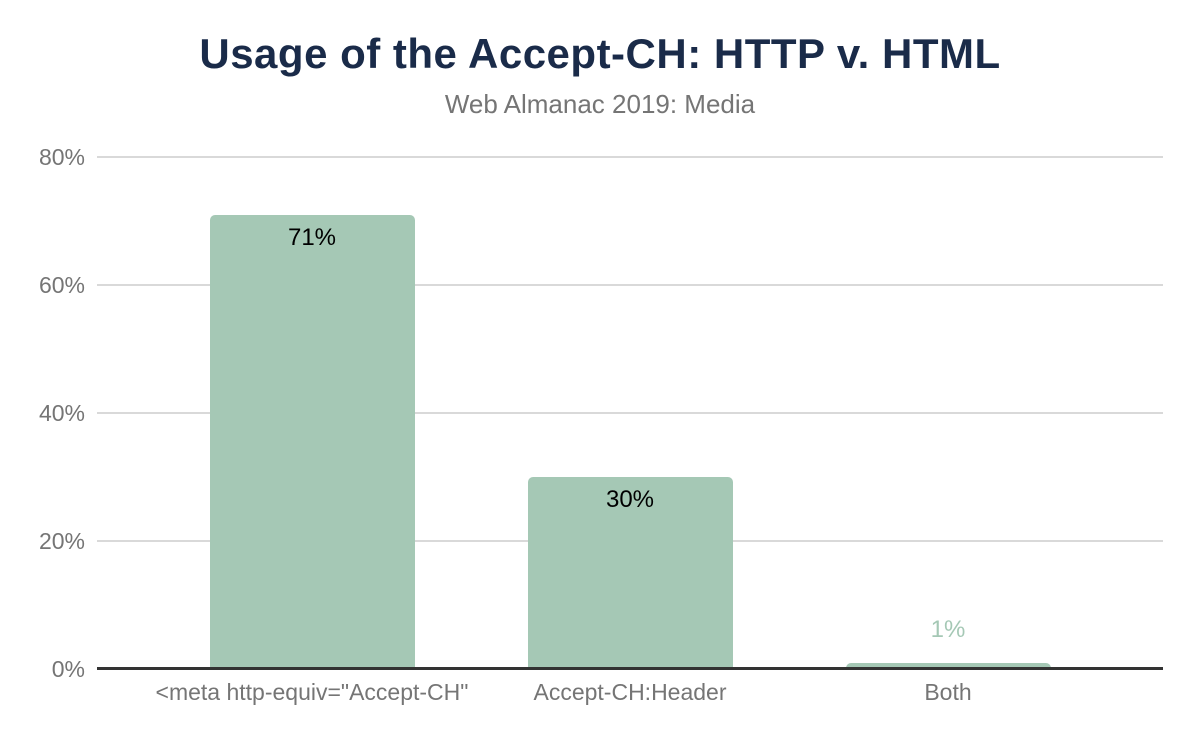  Describe the element at coordinates (600, 53) in the screenshot. I see `chart-title: Usage of the Accept-CH: HTTP v. HTML` at that location.